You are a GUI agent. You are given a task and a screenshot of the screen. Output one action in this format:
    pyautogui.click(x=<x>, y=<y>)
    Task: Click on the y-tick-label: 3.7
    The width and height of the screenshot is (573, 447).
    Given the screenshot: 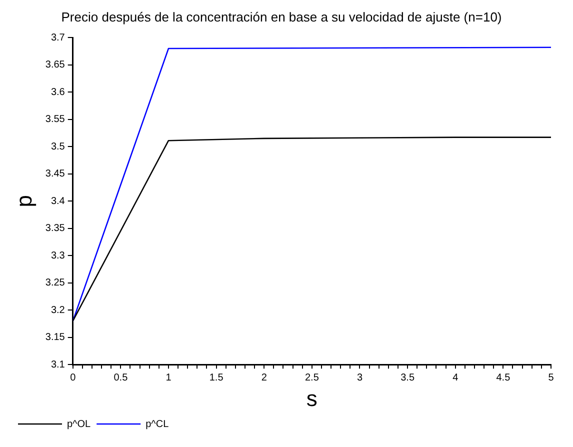 What is the action you would take?
    pyautogui.click(x=58, y=38)
    